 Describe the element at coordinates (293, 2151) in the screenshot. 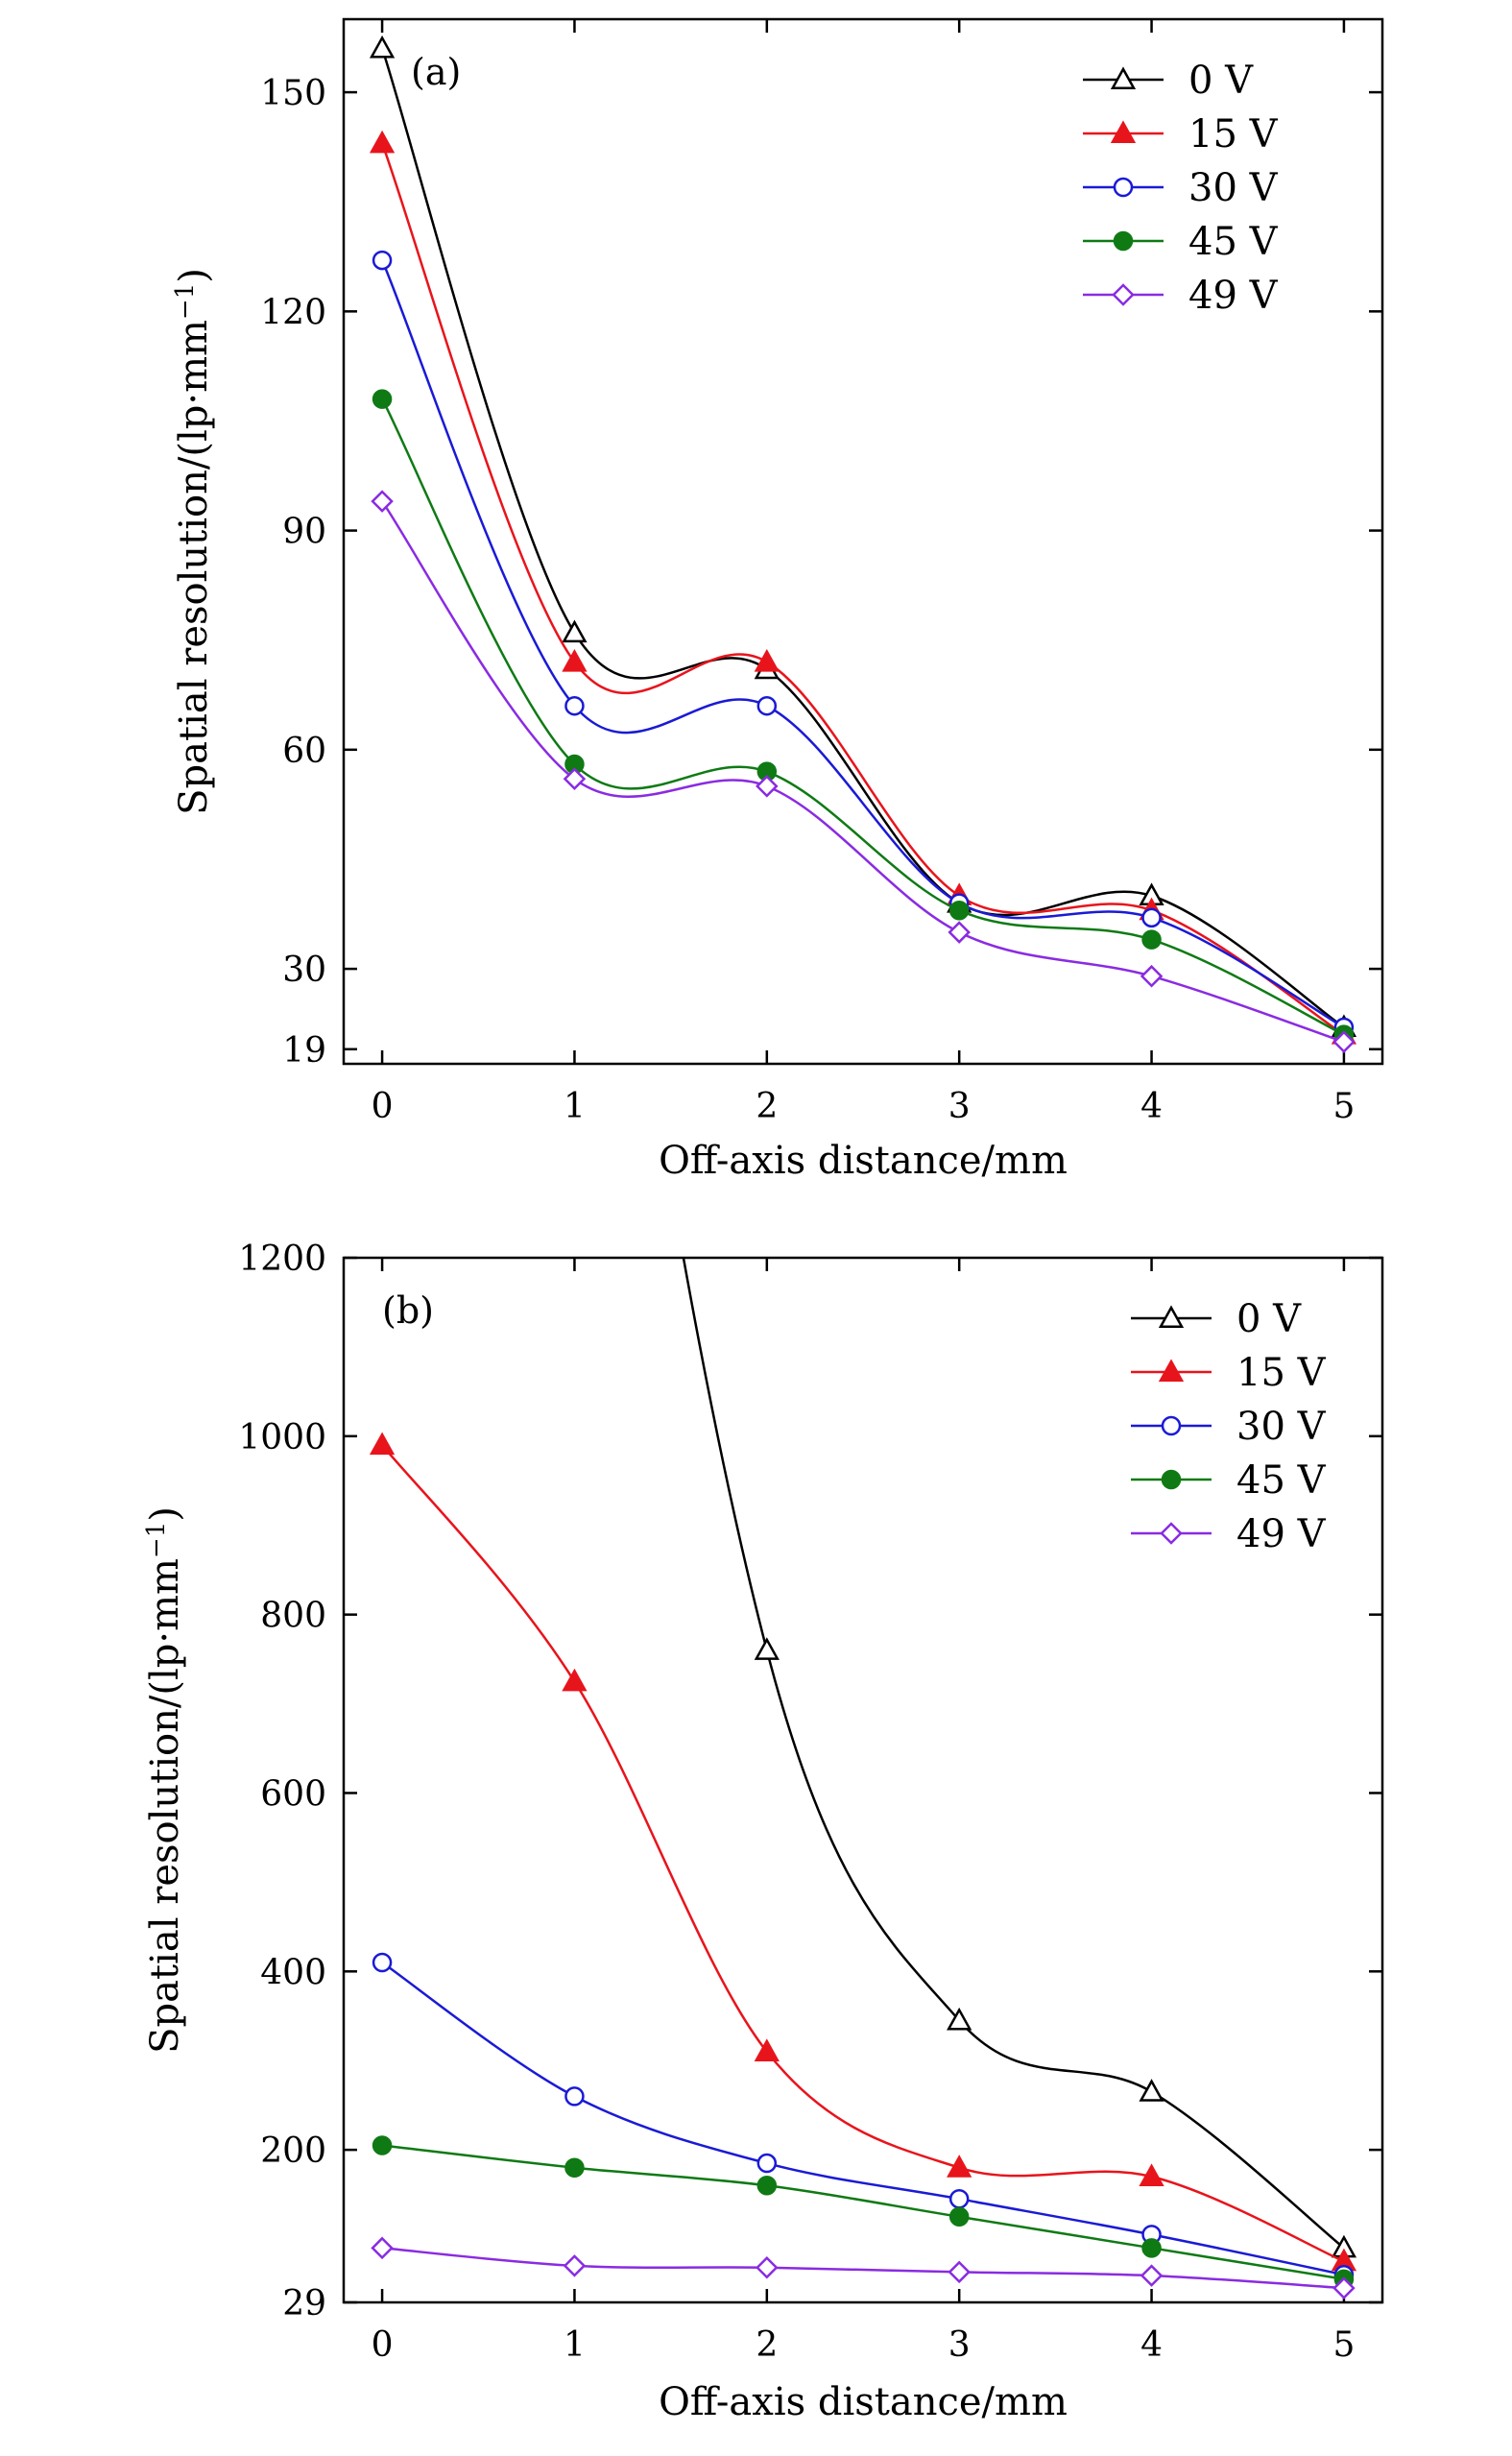

I see `y-tick-label: 200` at that location.